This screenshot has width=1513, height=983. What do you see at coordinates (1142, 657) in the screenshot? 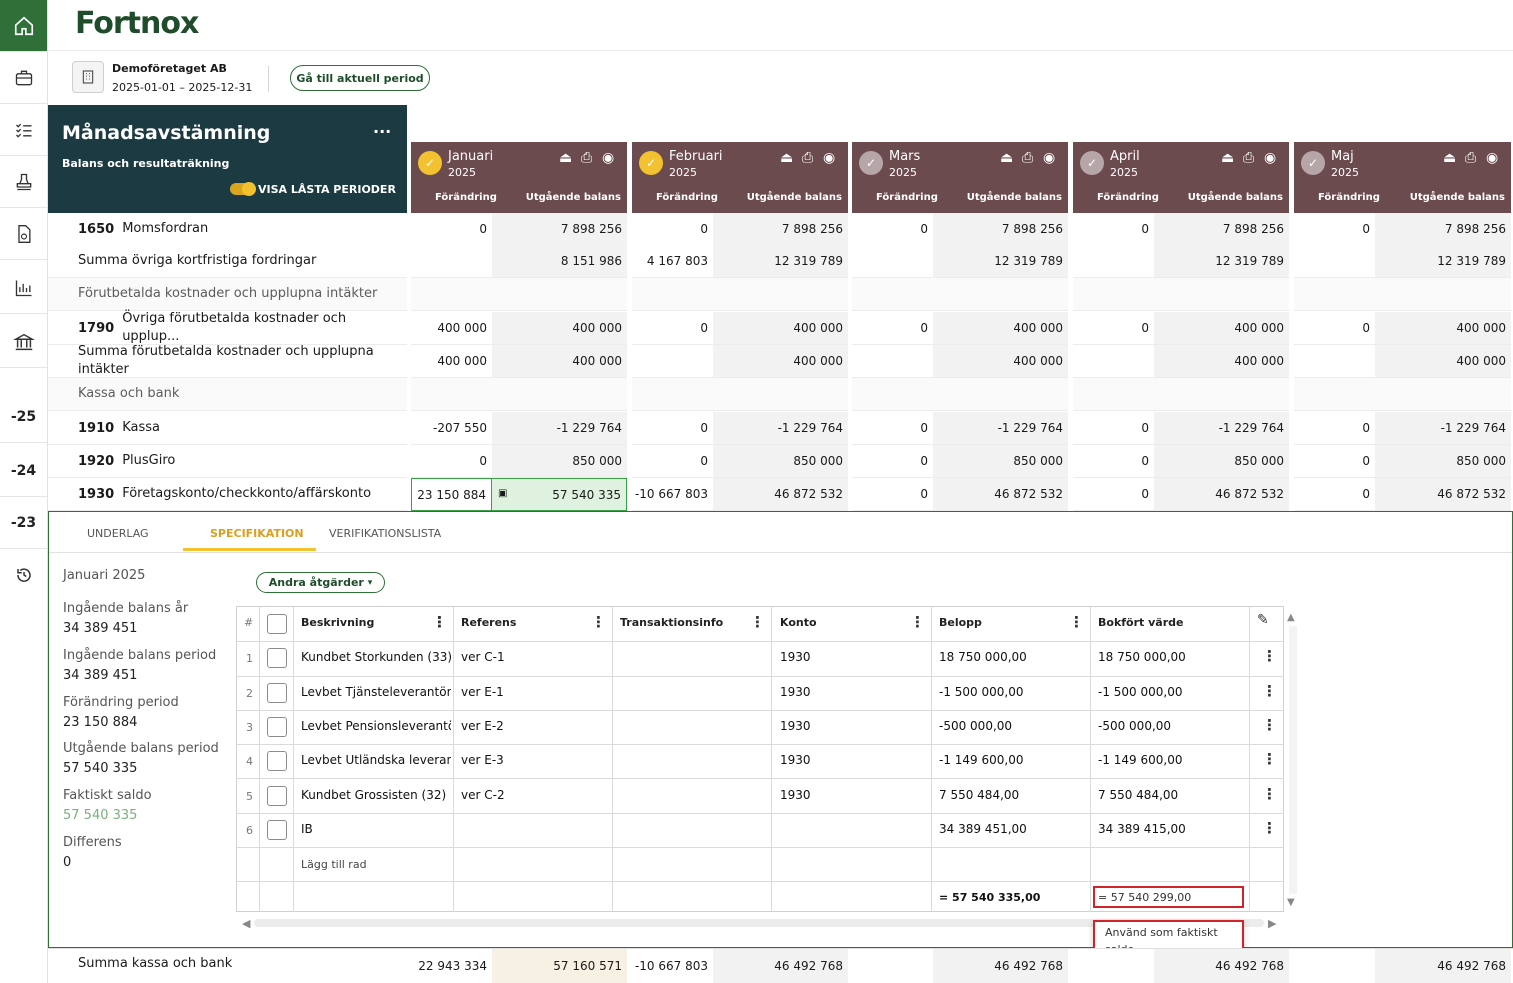
I see `cell-booked-value: 18 750 000,00` at bounding box center [1142, 657].